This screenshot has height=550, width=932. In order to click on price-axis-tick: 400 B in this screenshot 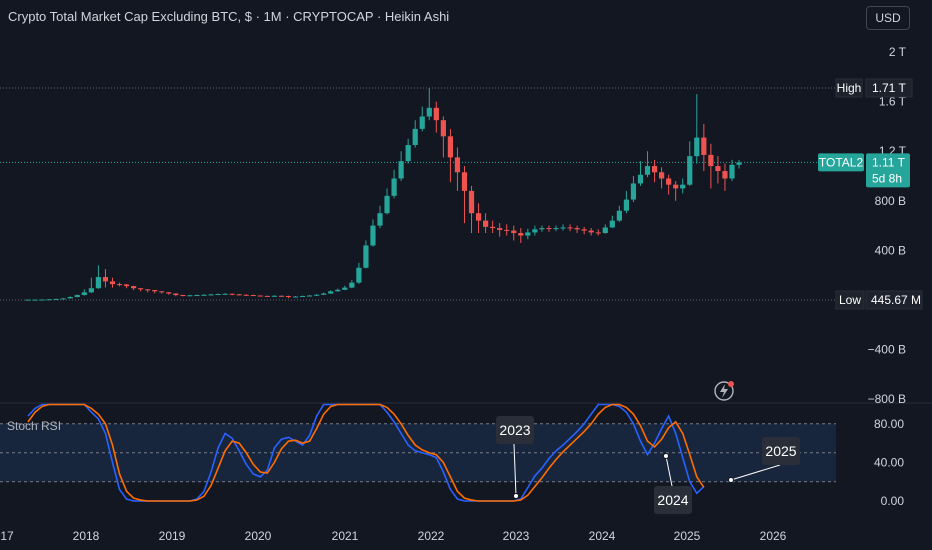, I will do `click(890, 250)`.